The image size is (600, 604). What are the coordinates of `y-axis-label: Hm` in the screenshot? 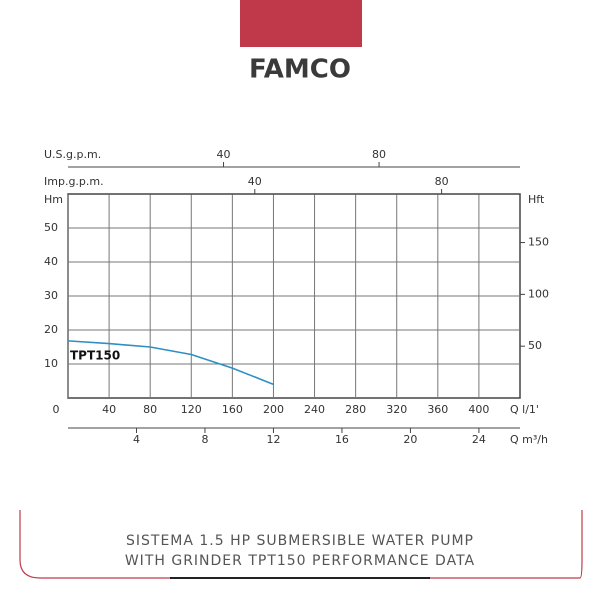 It's located at (53, 199).